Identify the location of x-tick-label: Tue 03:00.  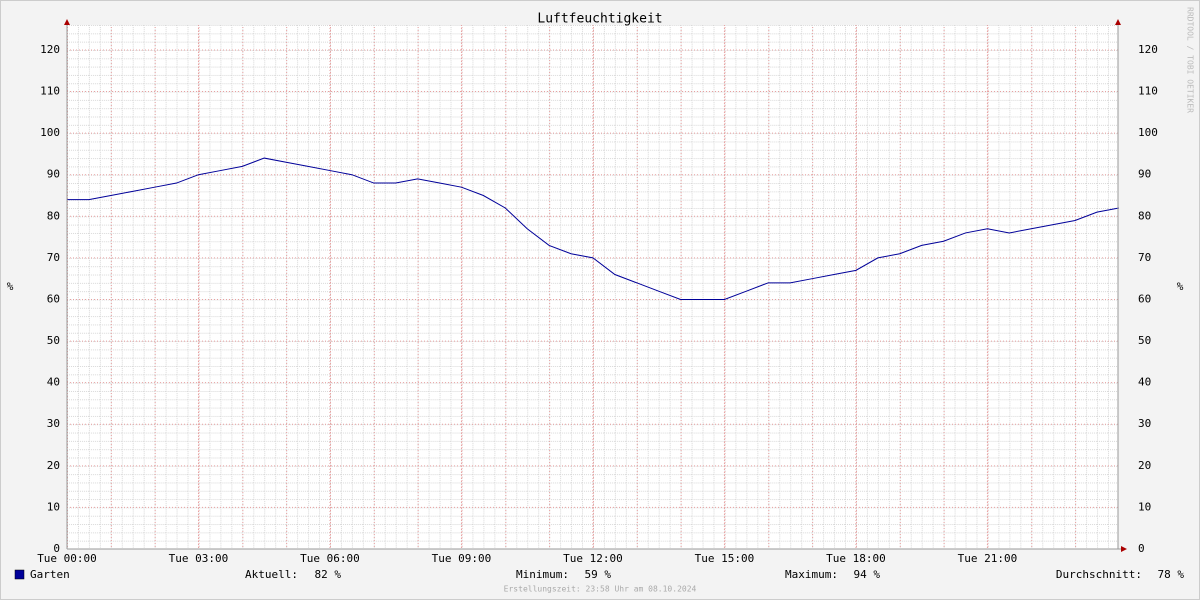
(199, 558).